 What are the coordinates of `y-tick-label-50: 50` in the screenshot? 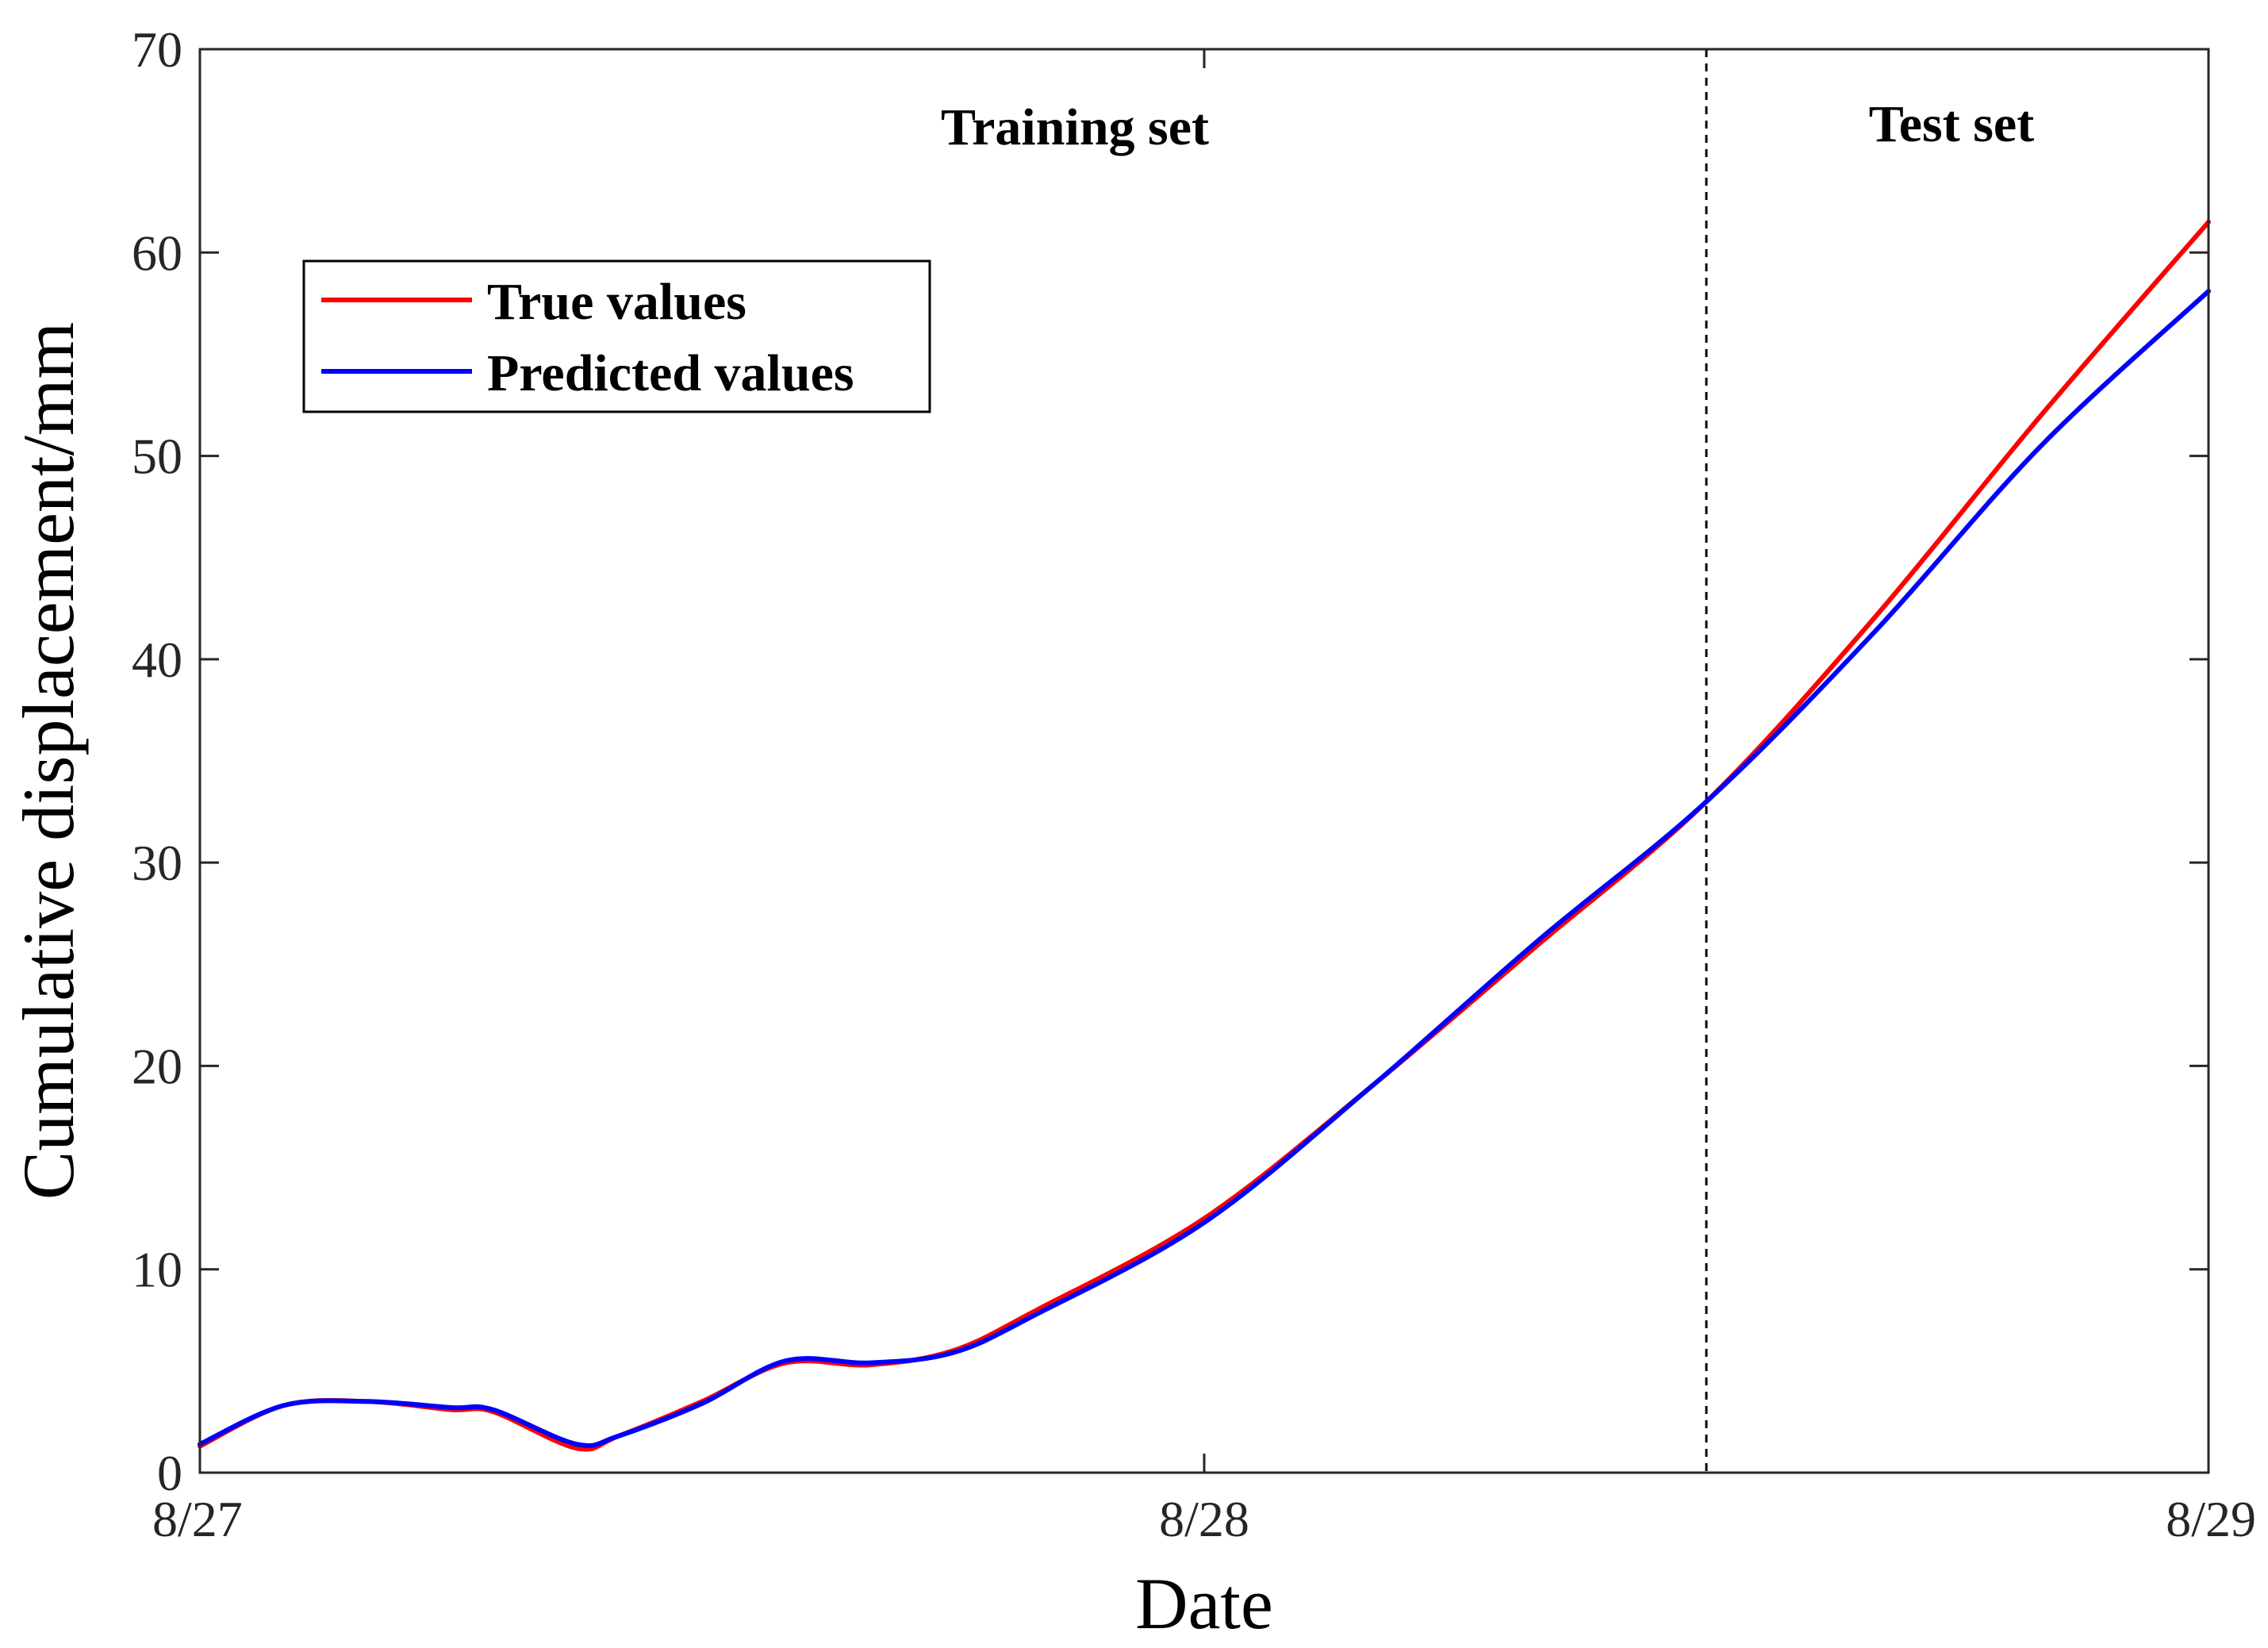 It's located at (157, 456).